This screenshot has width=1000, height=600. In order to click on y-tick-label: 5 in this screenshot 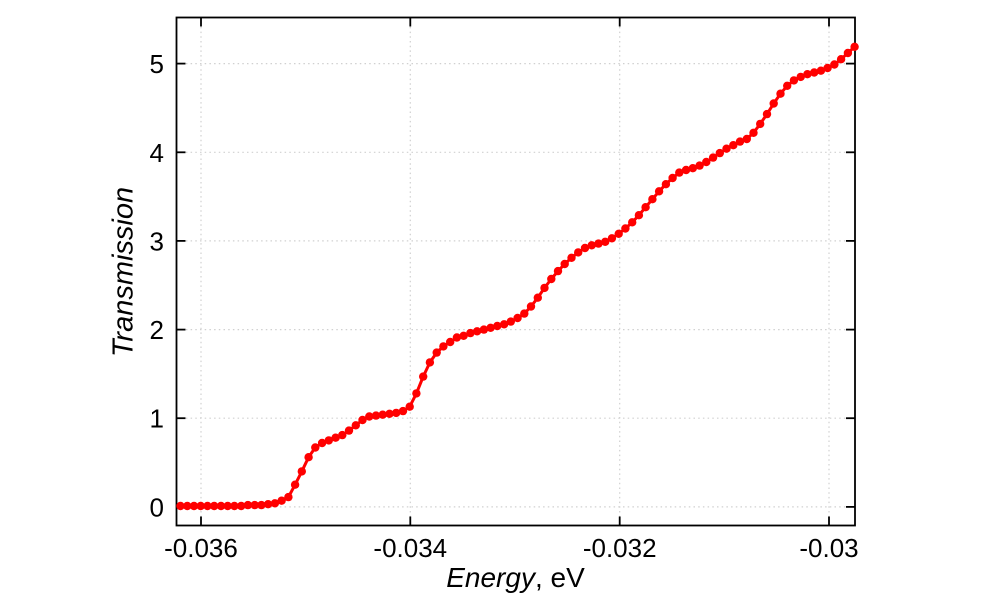, I will do `click(157, 64)`.